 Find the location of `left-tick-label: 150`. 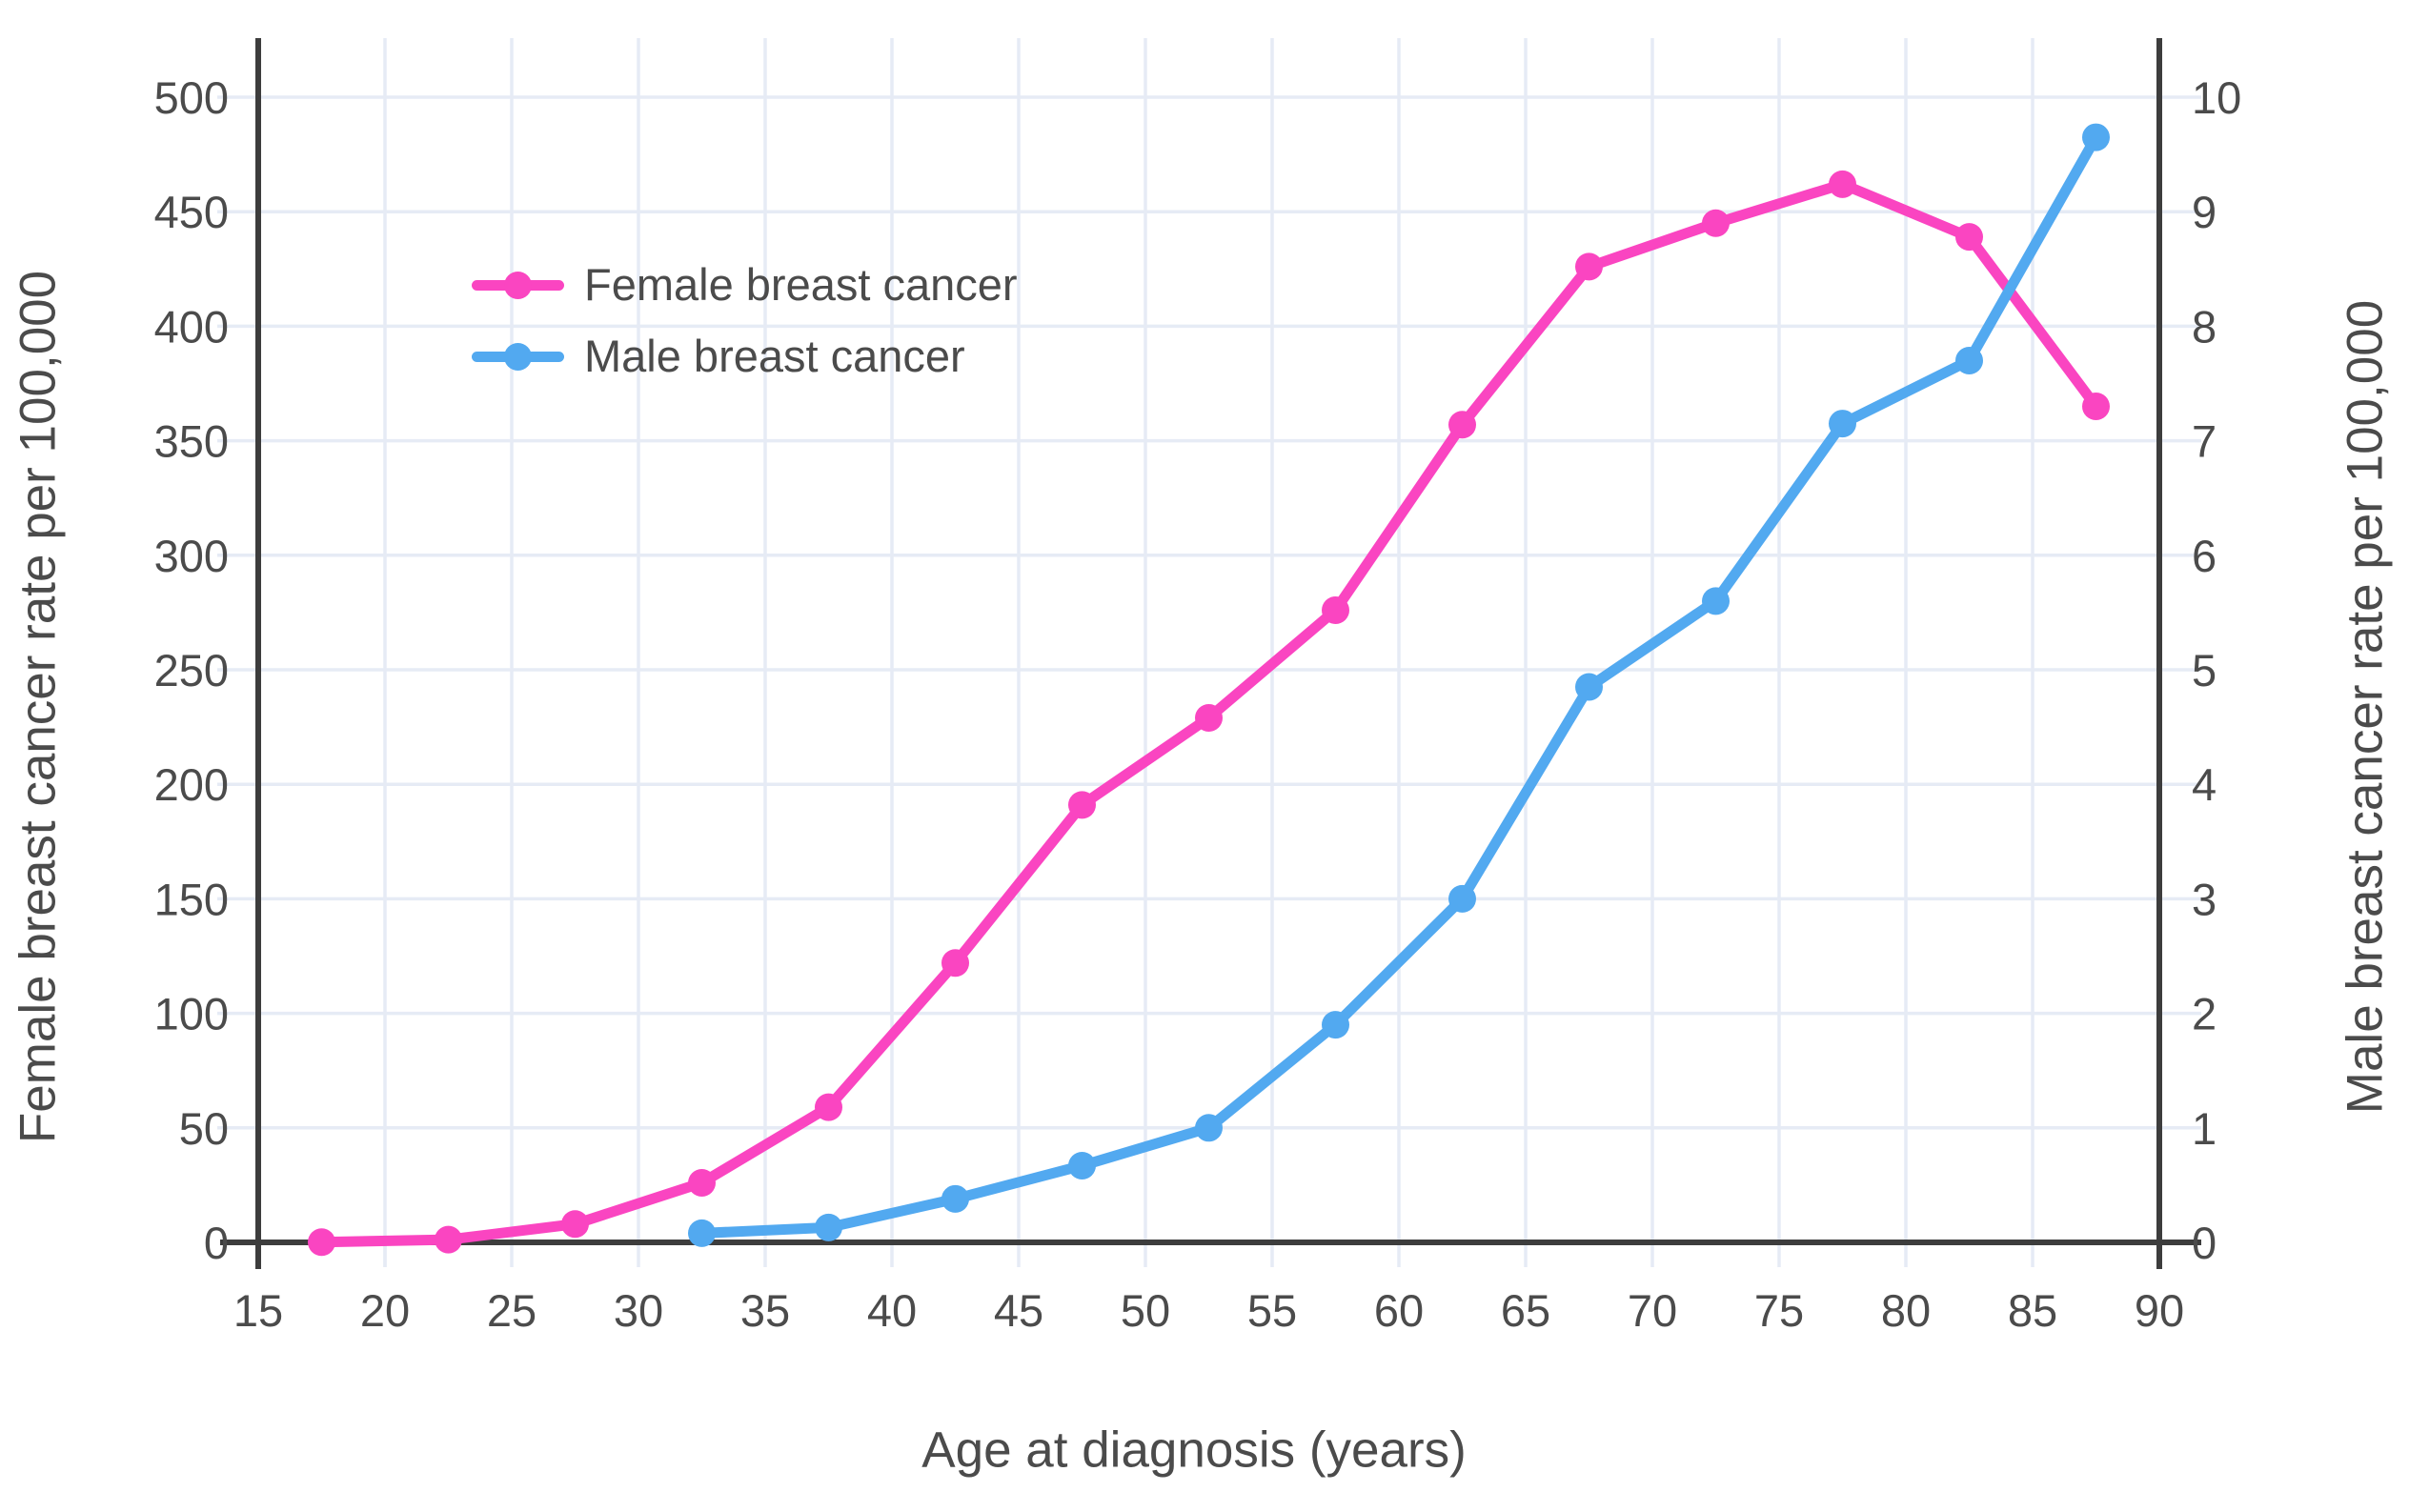

left-tick-label: 150 is located at coordinates (191, 899).